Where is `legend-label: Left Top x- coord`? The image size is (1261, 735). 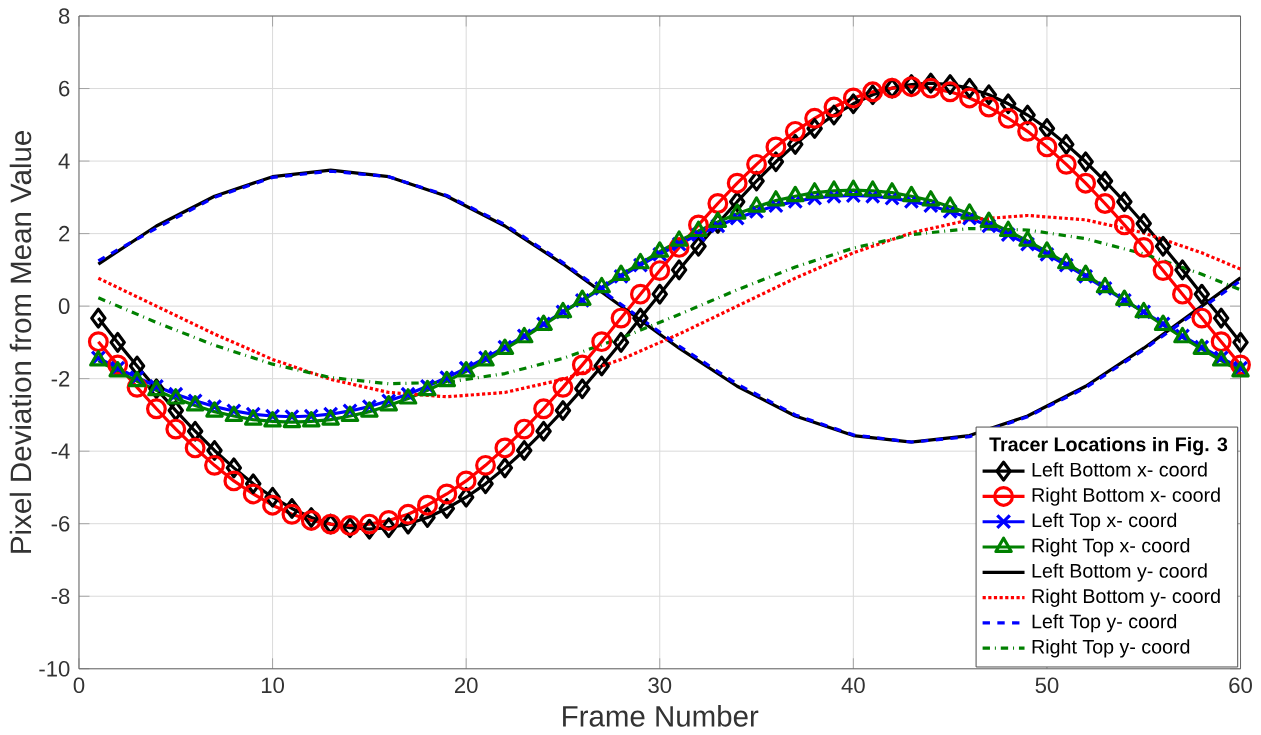 legend-label: Left Top x- coord is located at coordinates (1104, 522).